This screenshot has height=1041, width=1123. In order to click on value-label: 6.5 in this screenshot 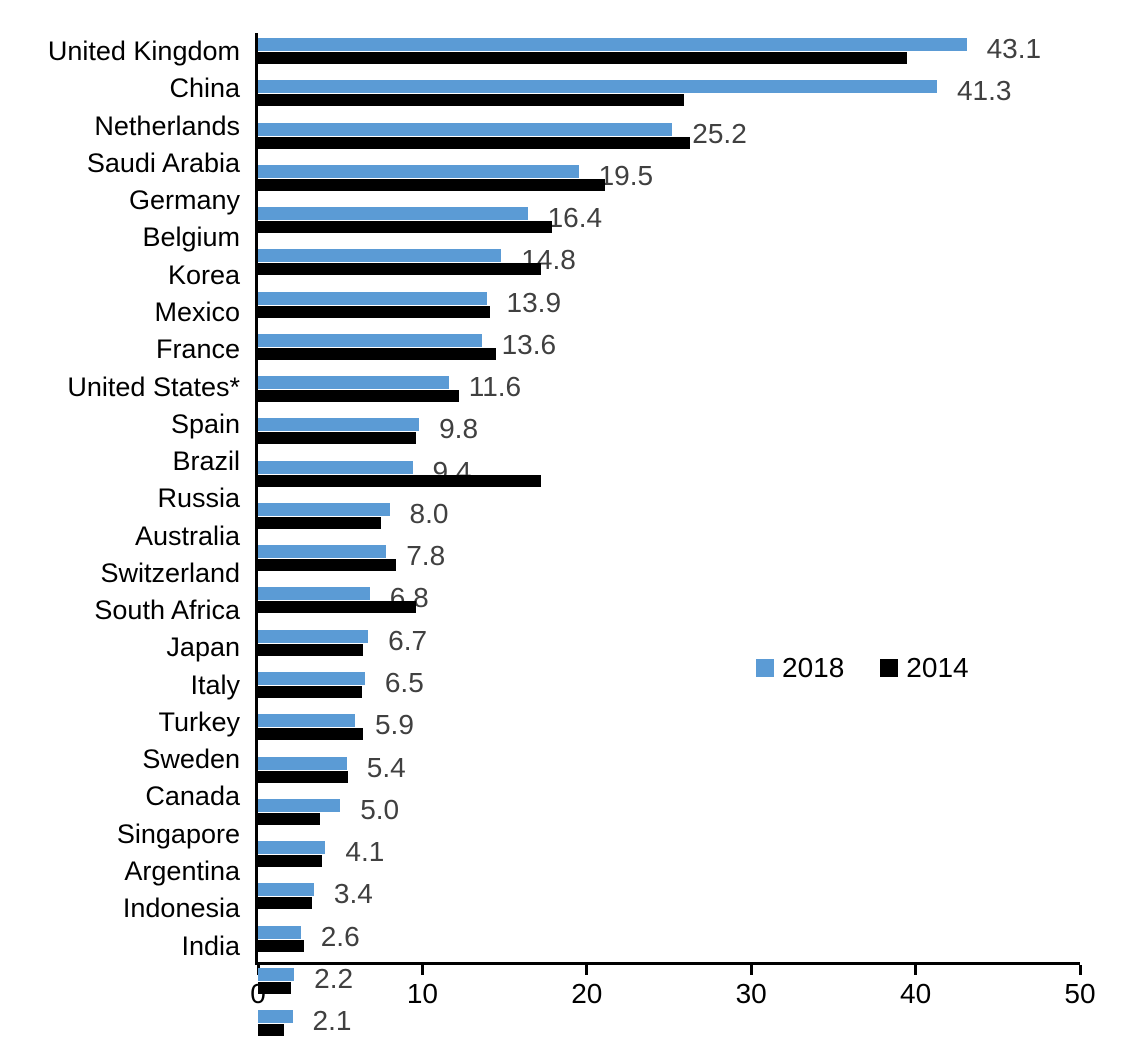, I will do `click(404, 682)`.